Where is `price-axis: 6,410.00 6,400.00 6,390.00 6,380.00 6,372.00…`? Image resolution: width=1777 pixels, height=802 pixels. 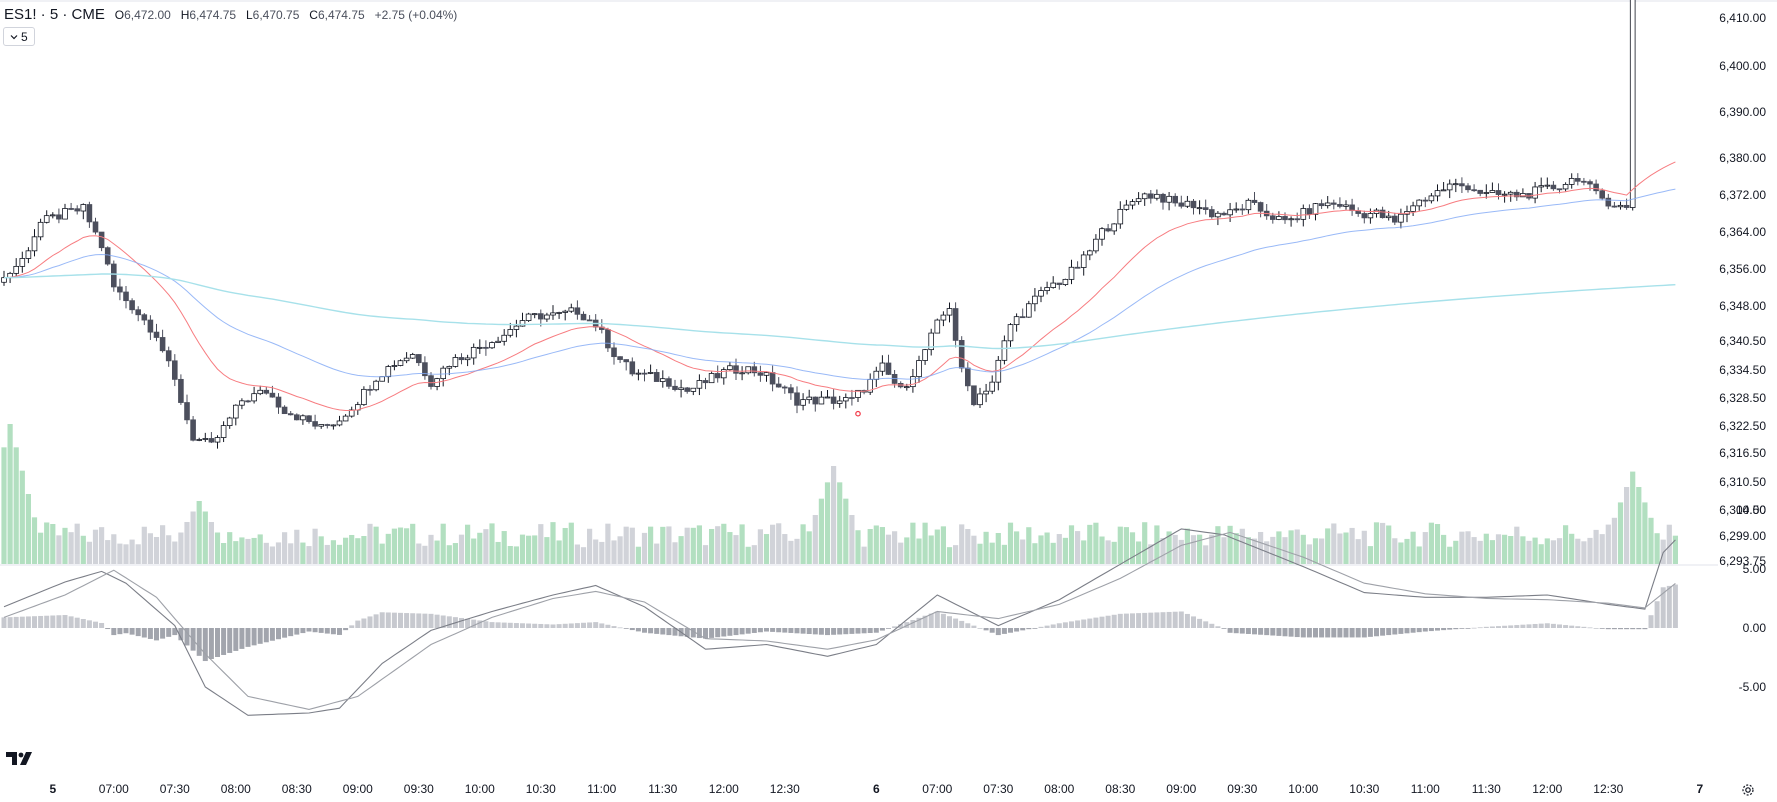 price-axis: 6,410.00 6,400.00 6,390.00 6,380.00 6,372.00… is located at coordinates (1742, 289).